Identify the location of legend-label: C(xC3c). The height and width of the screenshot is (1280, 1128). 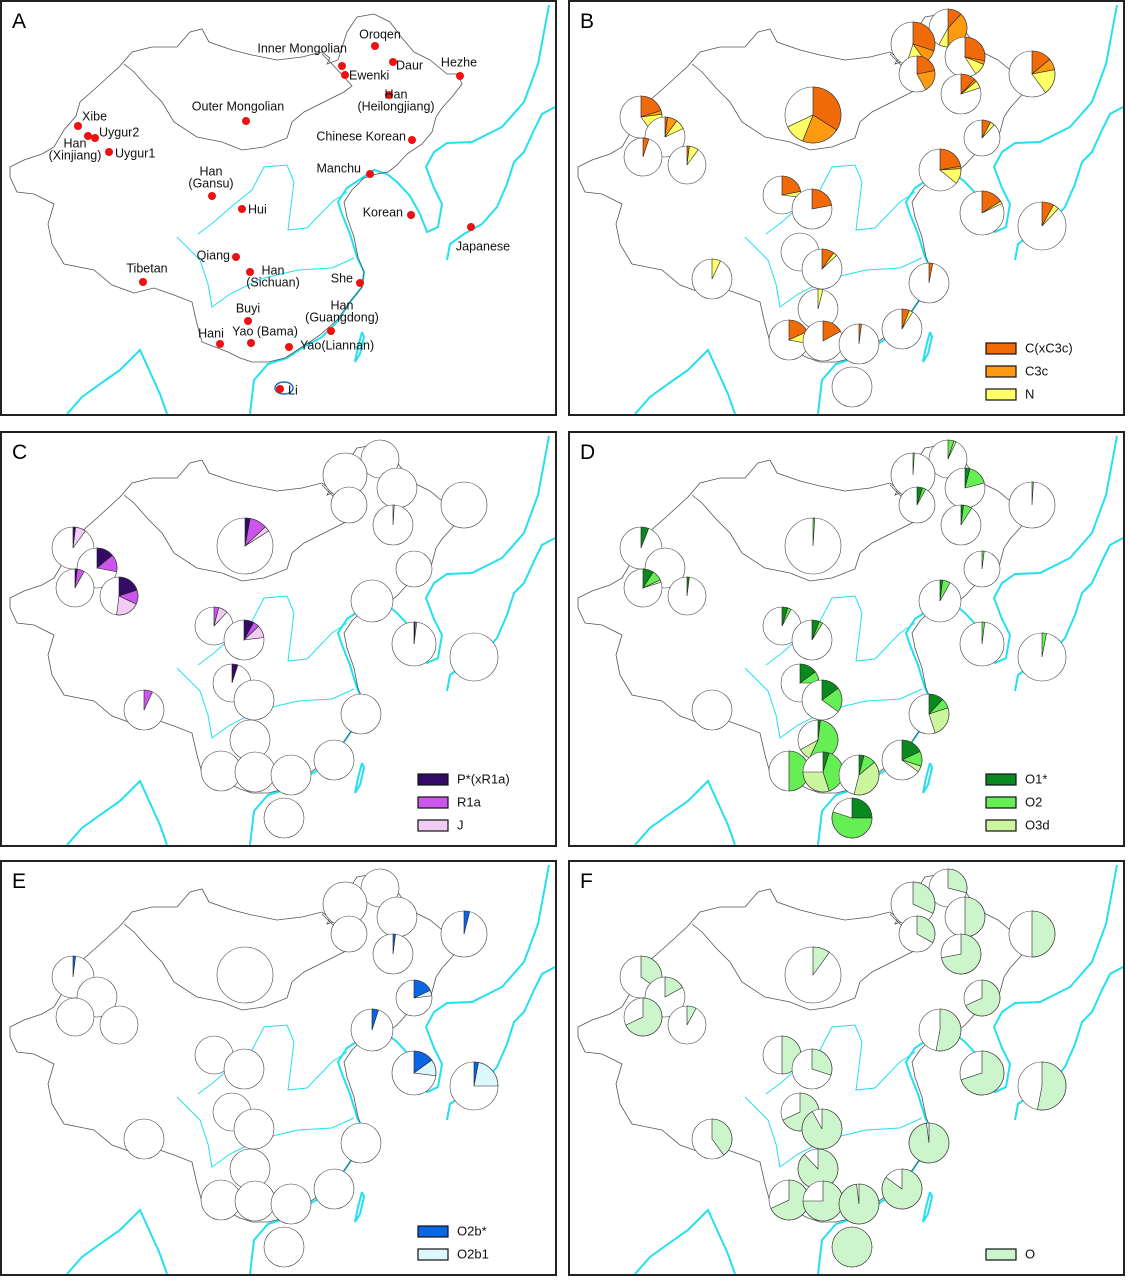
(1049, 347).